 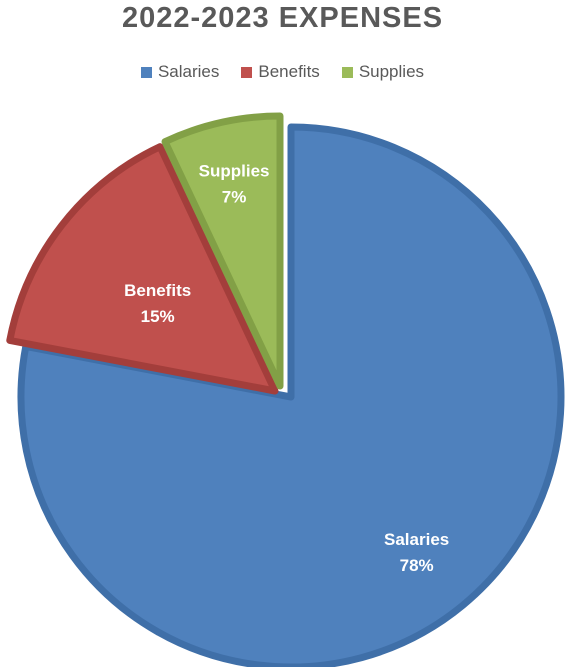 I want to click on slice-label-supplies-percent: 7%, so click(x=234, y=196).